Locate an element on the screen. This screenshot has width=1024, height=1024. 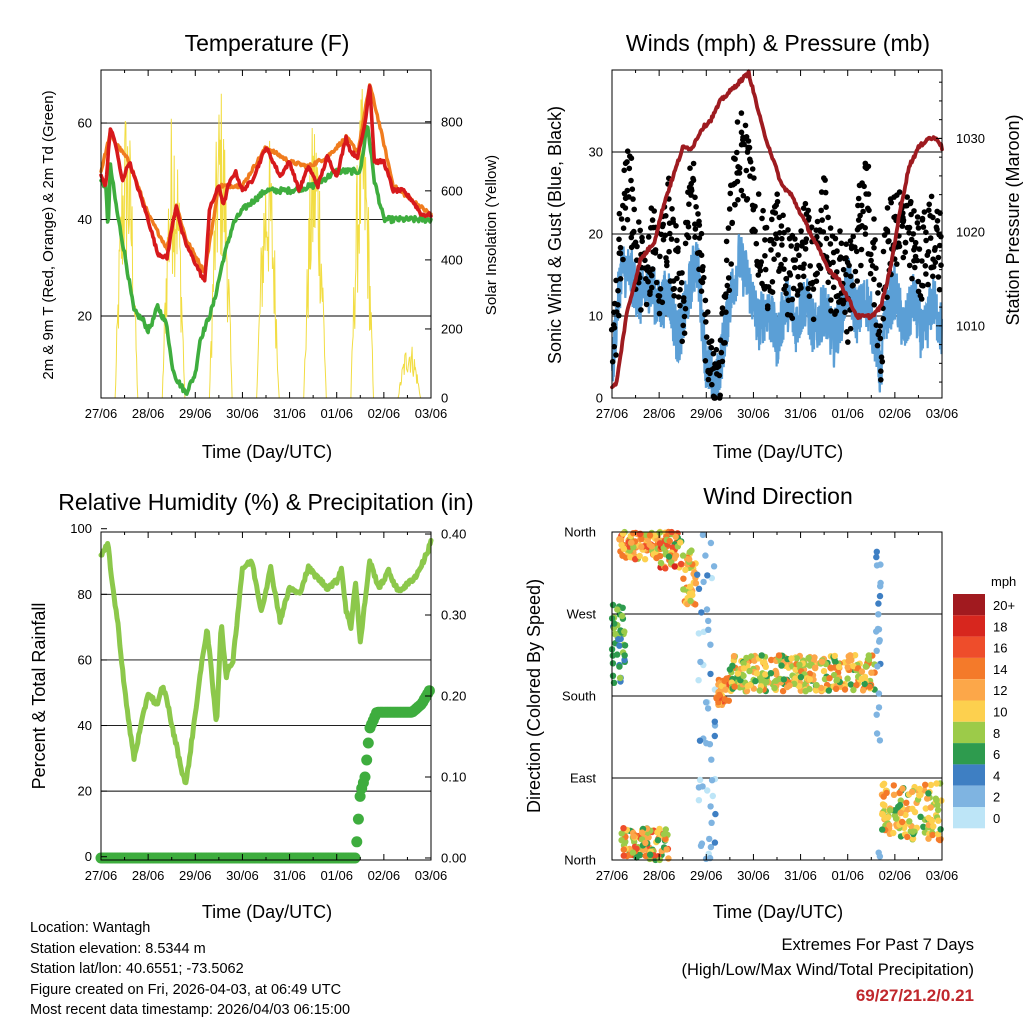
dewpoint-line is located at coordinates (266, 260).